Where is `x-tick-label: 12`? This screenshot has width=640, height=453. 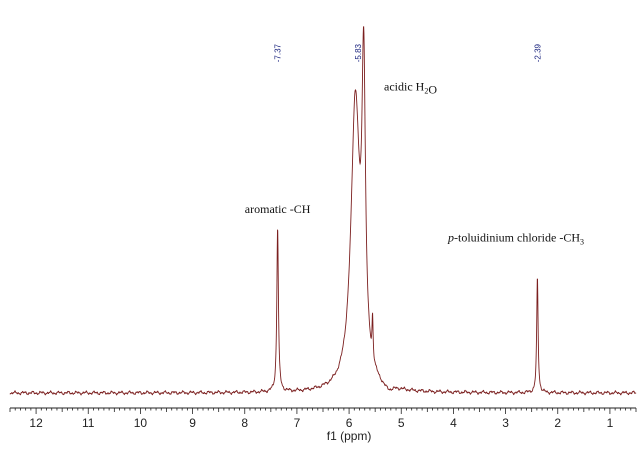 x-tick-label: 12 is located at coordinates (36, 423).